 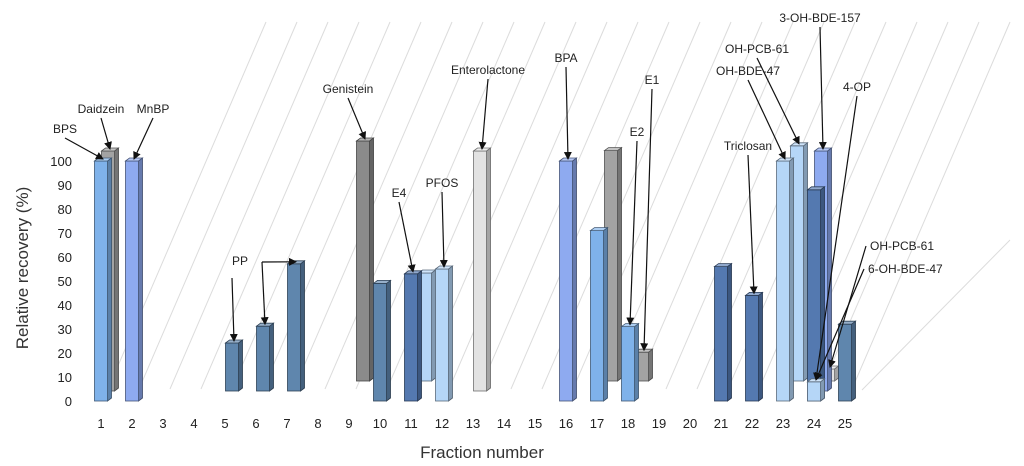 What do you see at coordinates (65, 305) in the screenshot?
I see `y-tick-label: 40` at bounding box center [65, 305].